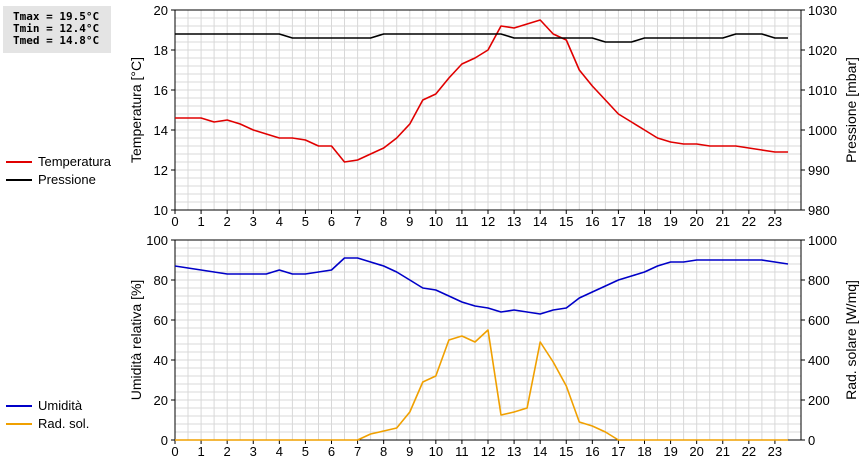 The height and width of the screenshot is (460, 860). I want to click on y-tick-label: 16, so click(161, 90).